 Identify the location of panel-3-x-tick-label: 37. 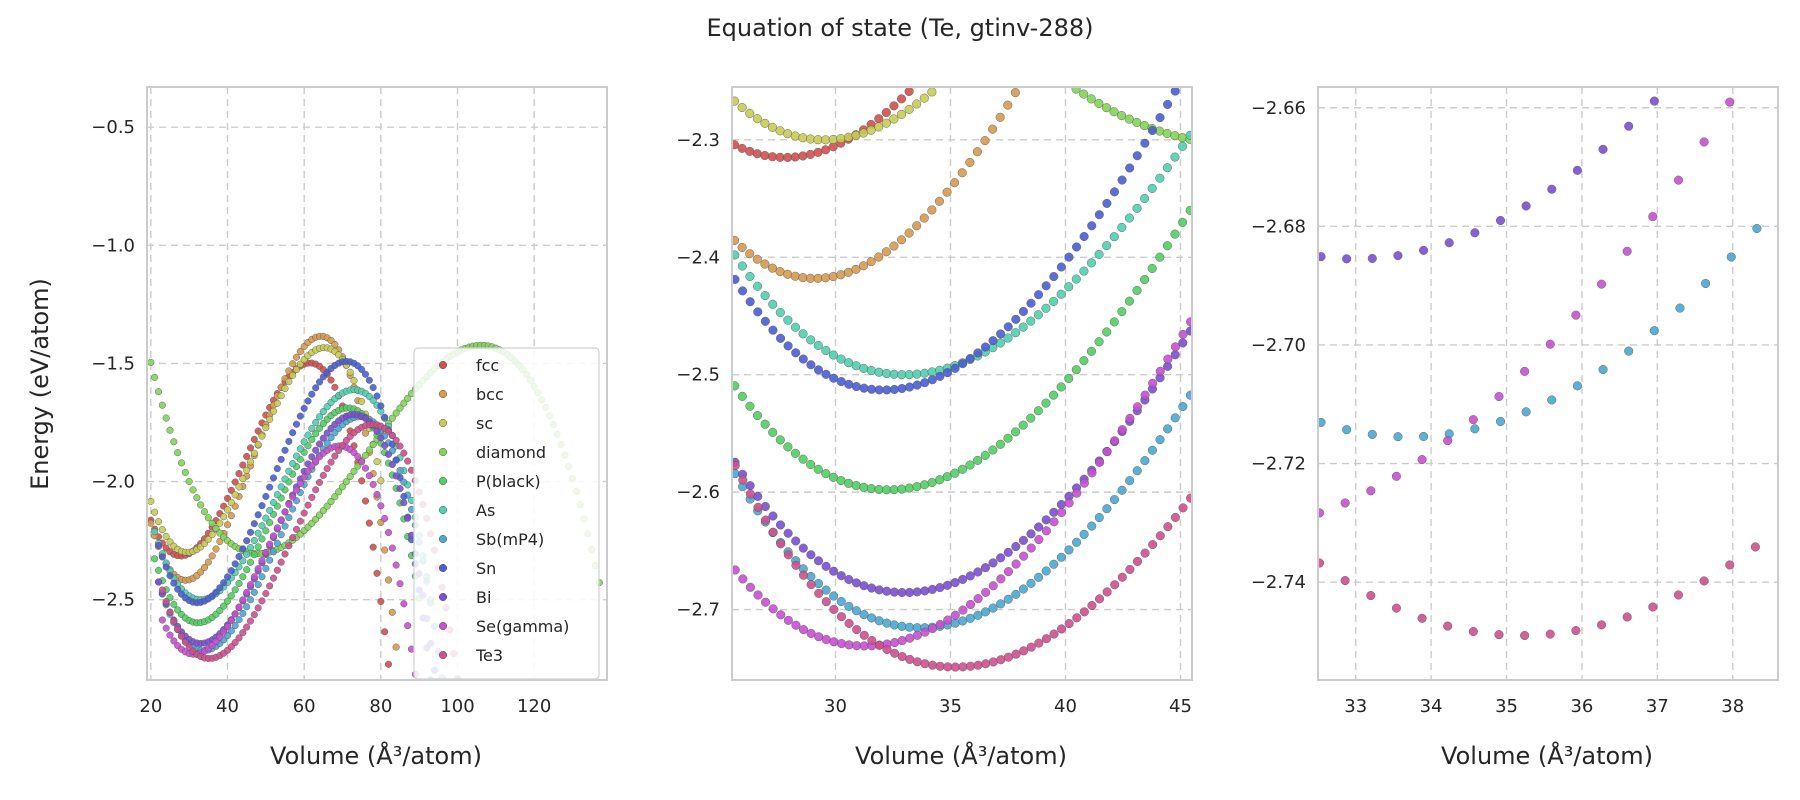
(1657, 706).